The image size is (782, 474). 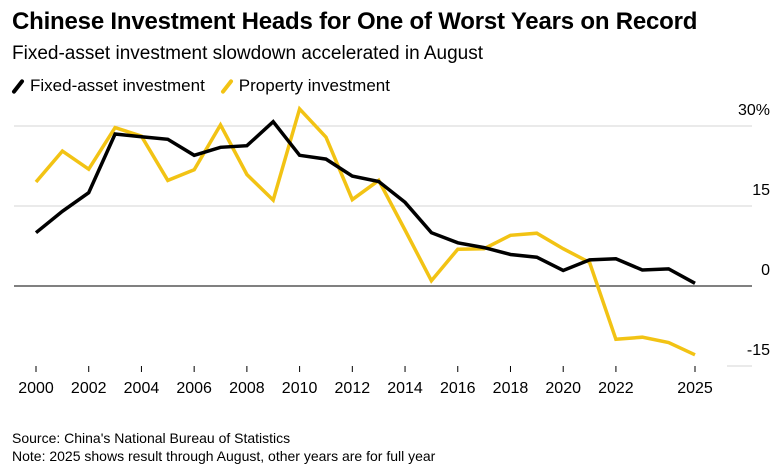 I want to click on x-tick-label: 2000, so click(x=36, y=388).